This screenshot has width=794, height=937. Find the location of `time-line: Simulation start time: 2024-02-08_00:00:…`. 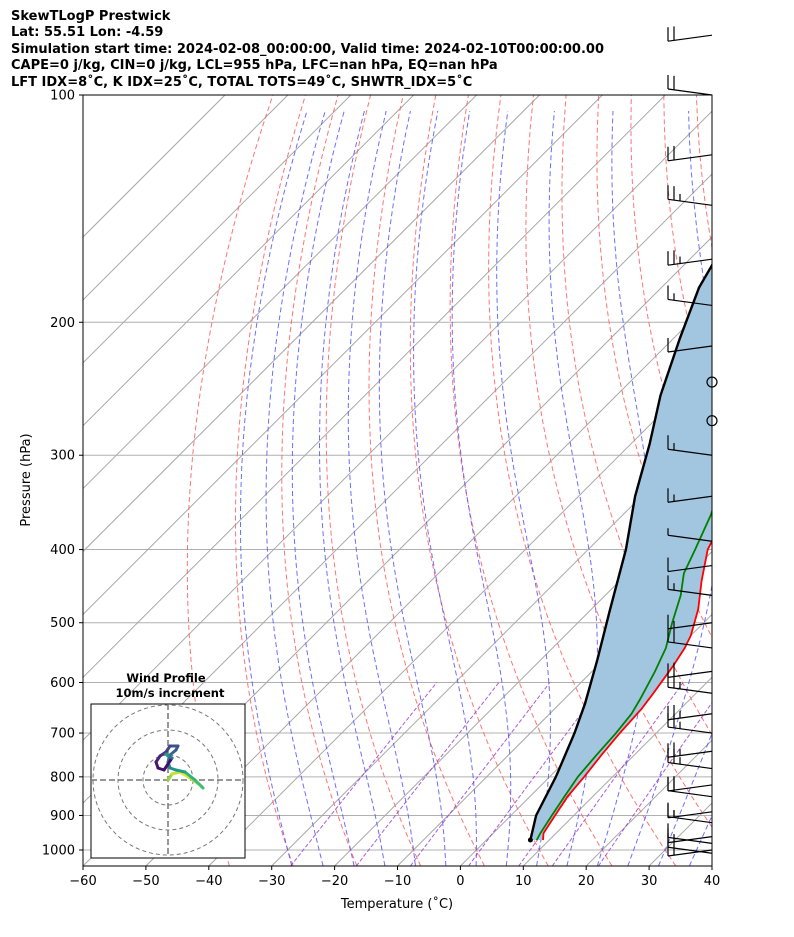

time-line: Simulation start time: 2024-02-08_00:00:… is located at coordinates (307, 49).